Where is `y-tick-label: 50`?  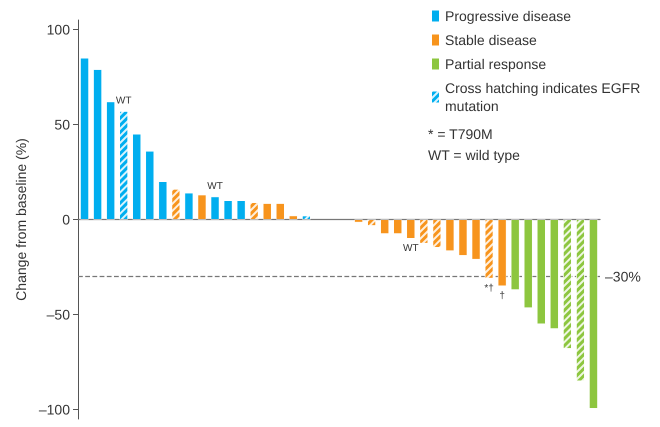 y-tick-label: 50 is located at coordinates (62, 124).